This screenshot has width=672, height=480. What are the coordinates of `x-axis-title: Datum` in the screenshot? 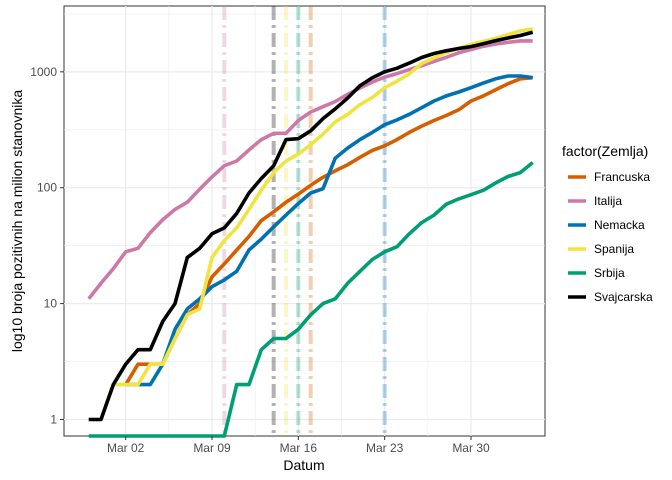 It's located at (303, 465).